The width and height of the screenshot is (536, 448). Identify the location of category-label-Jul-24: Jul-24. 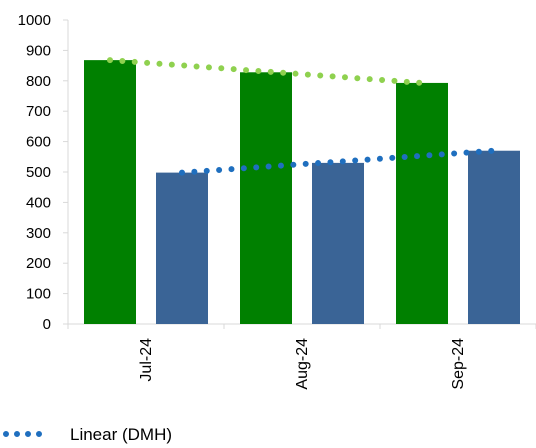
(146, 360).